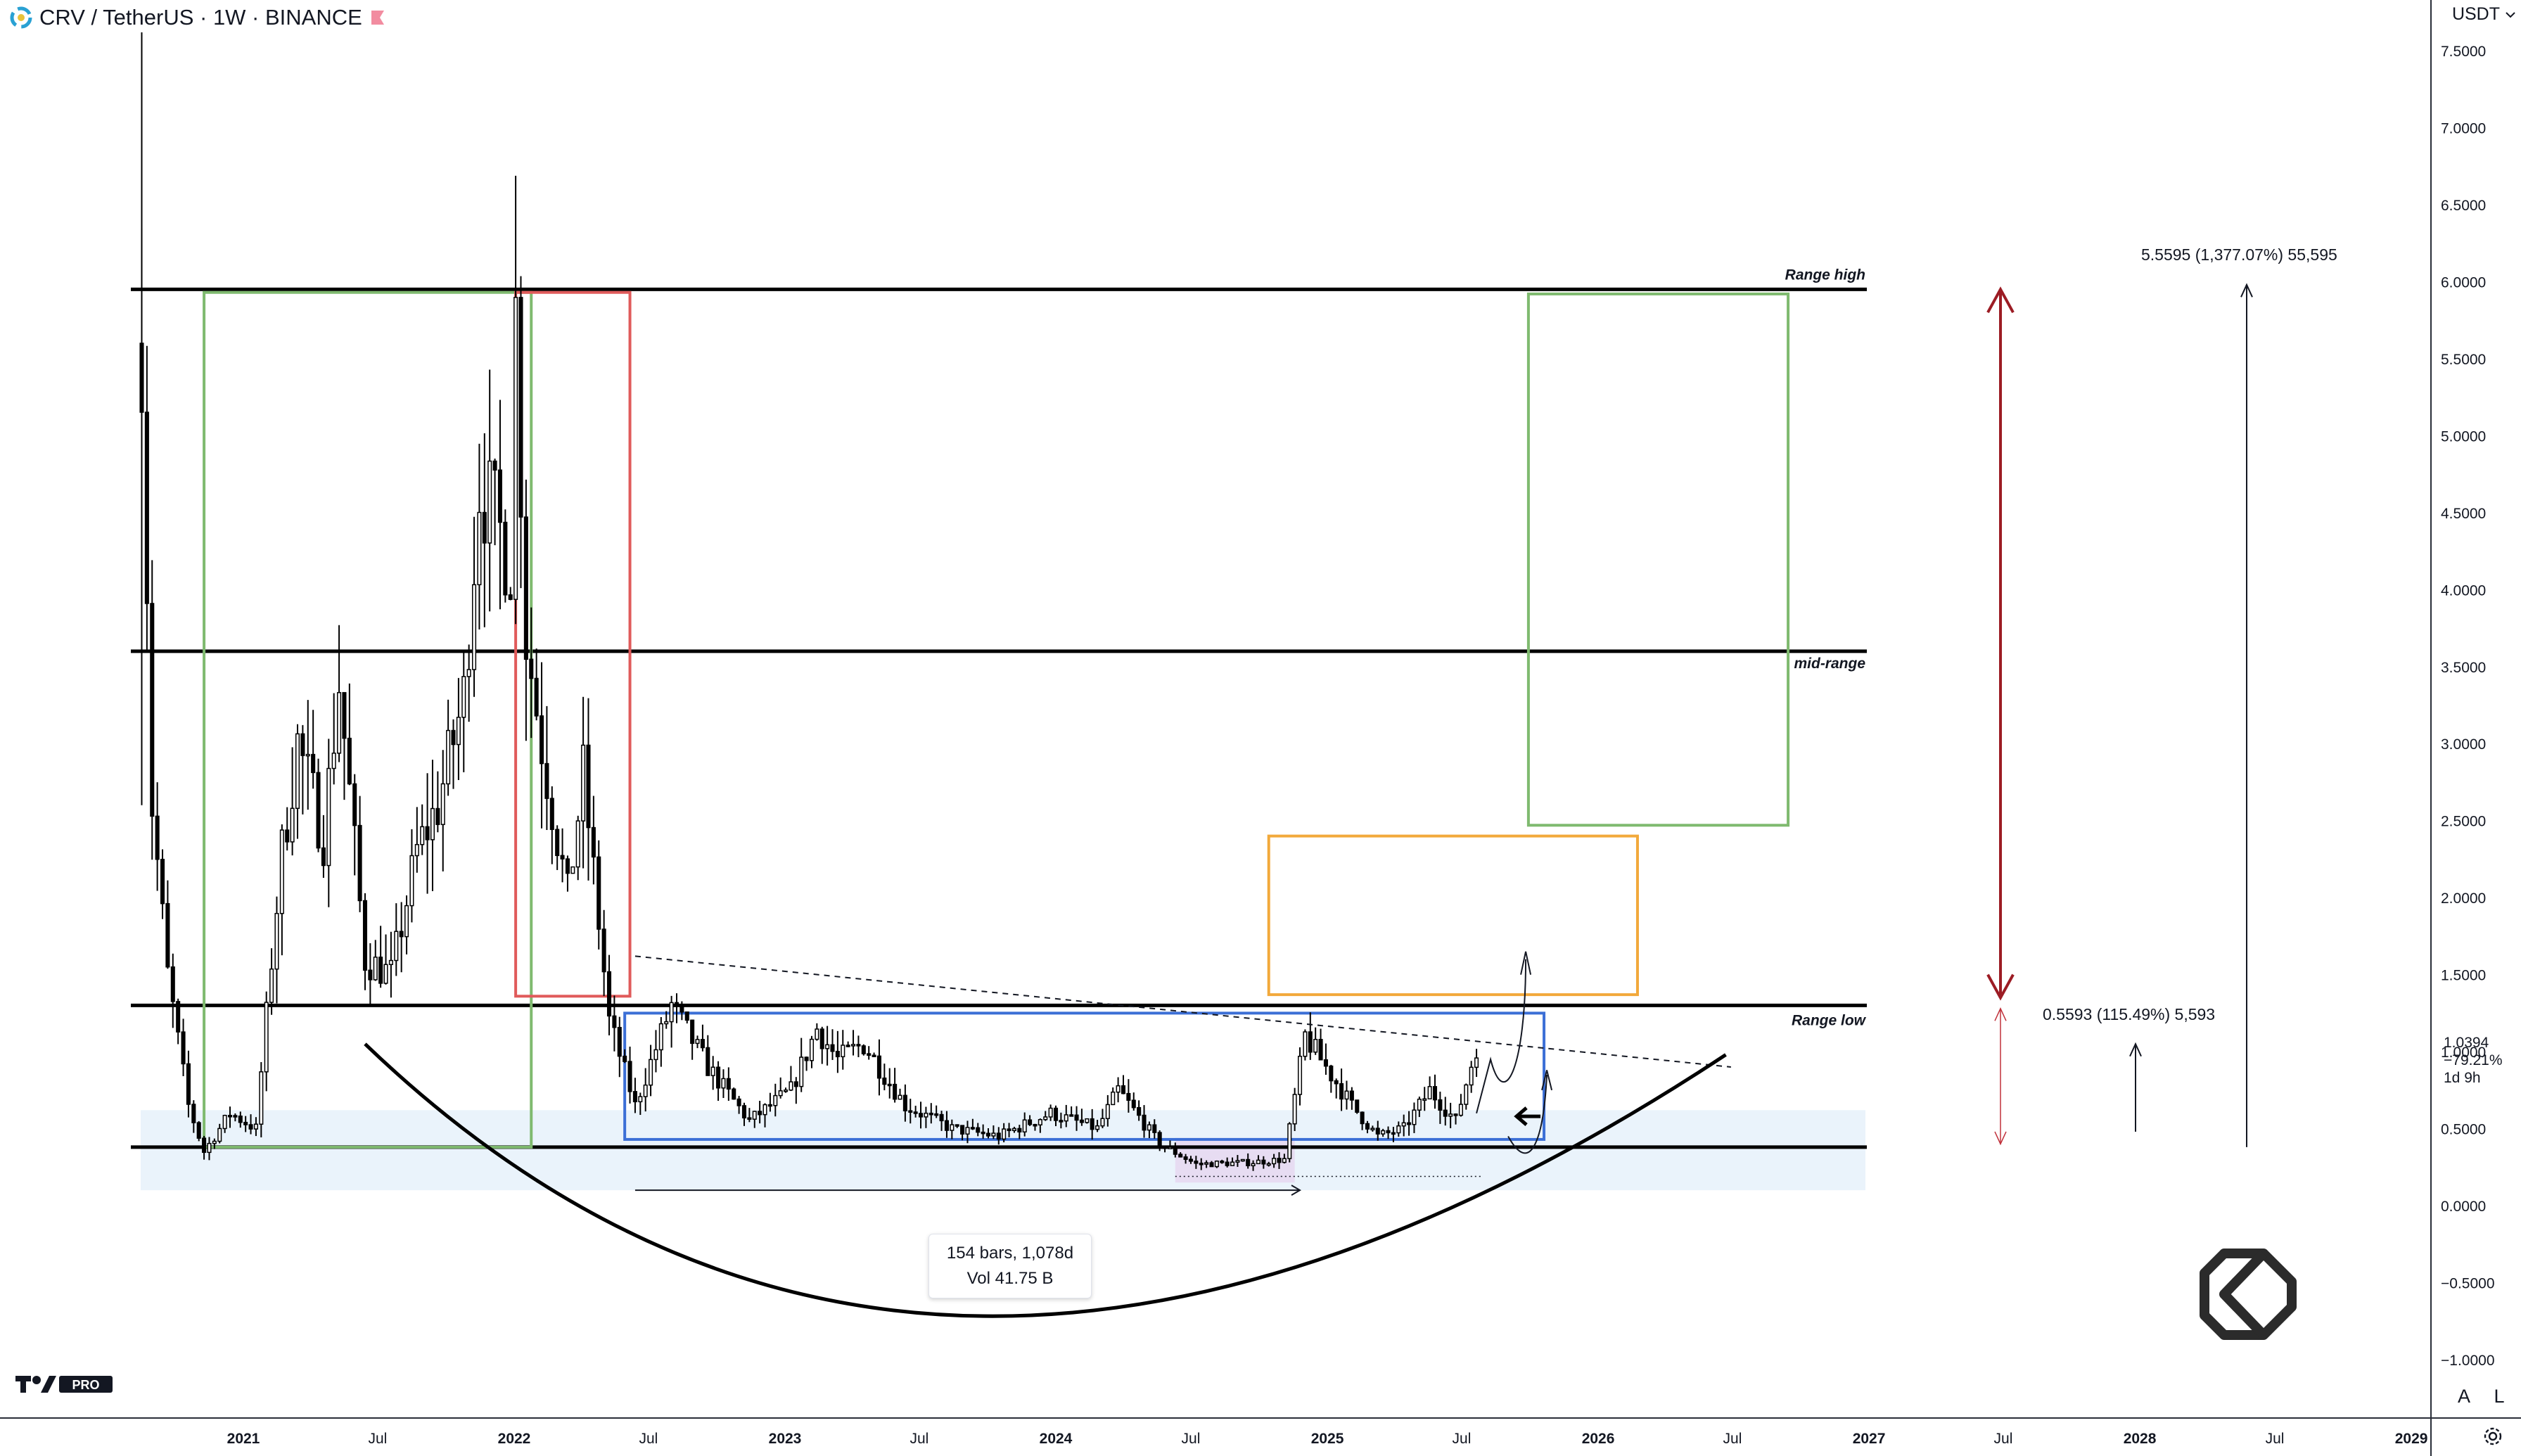 The image size is (2521, 1456). Describe the element at coordinates (2462, 1078) in the screenshot. I see `bar-countdown: 1d 9h` at that location.